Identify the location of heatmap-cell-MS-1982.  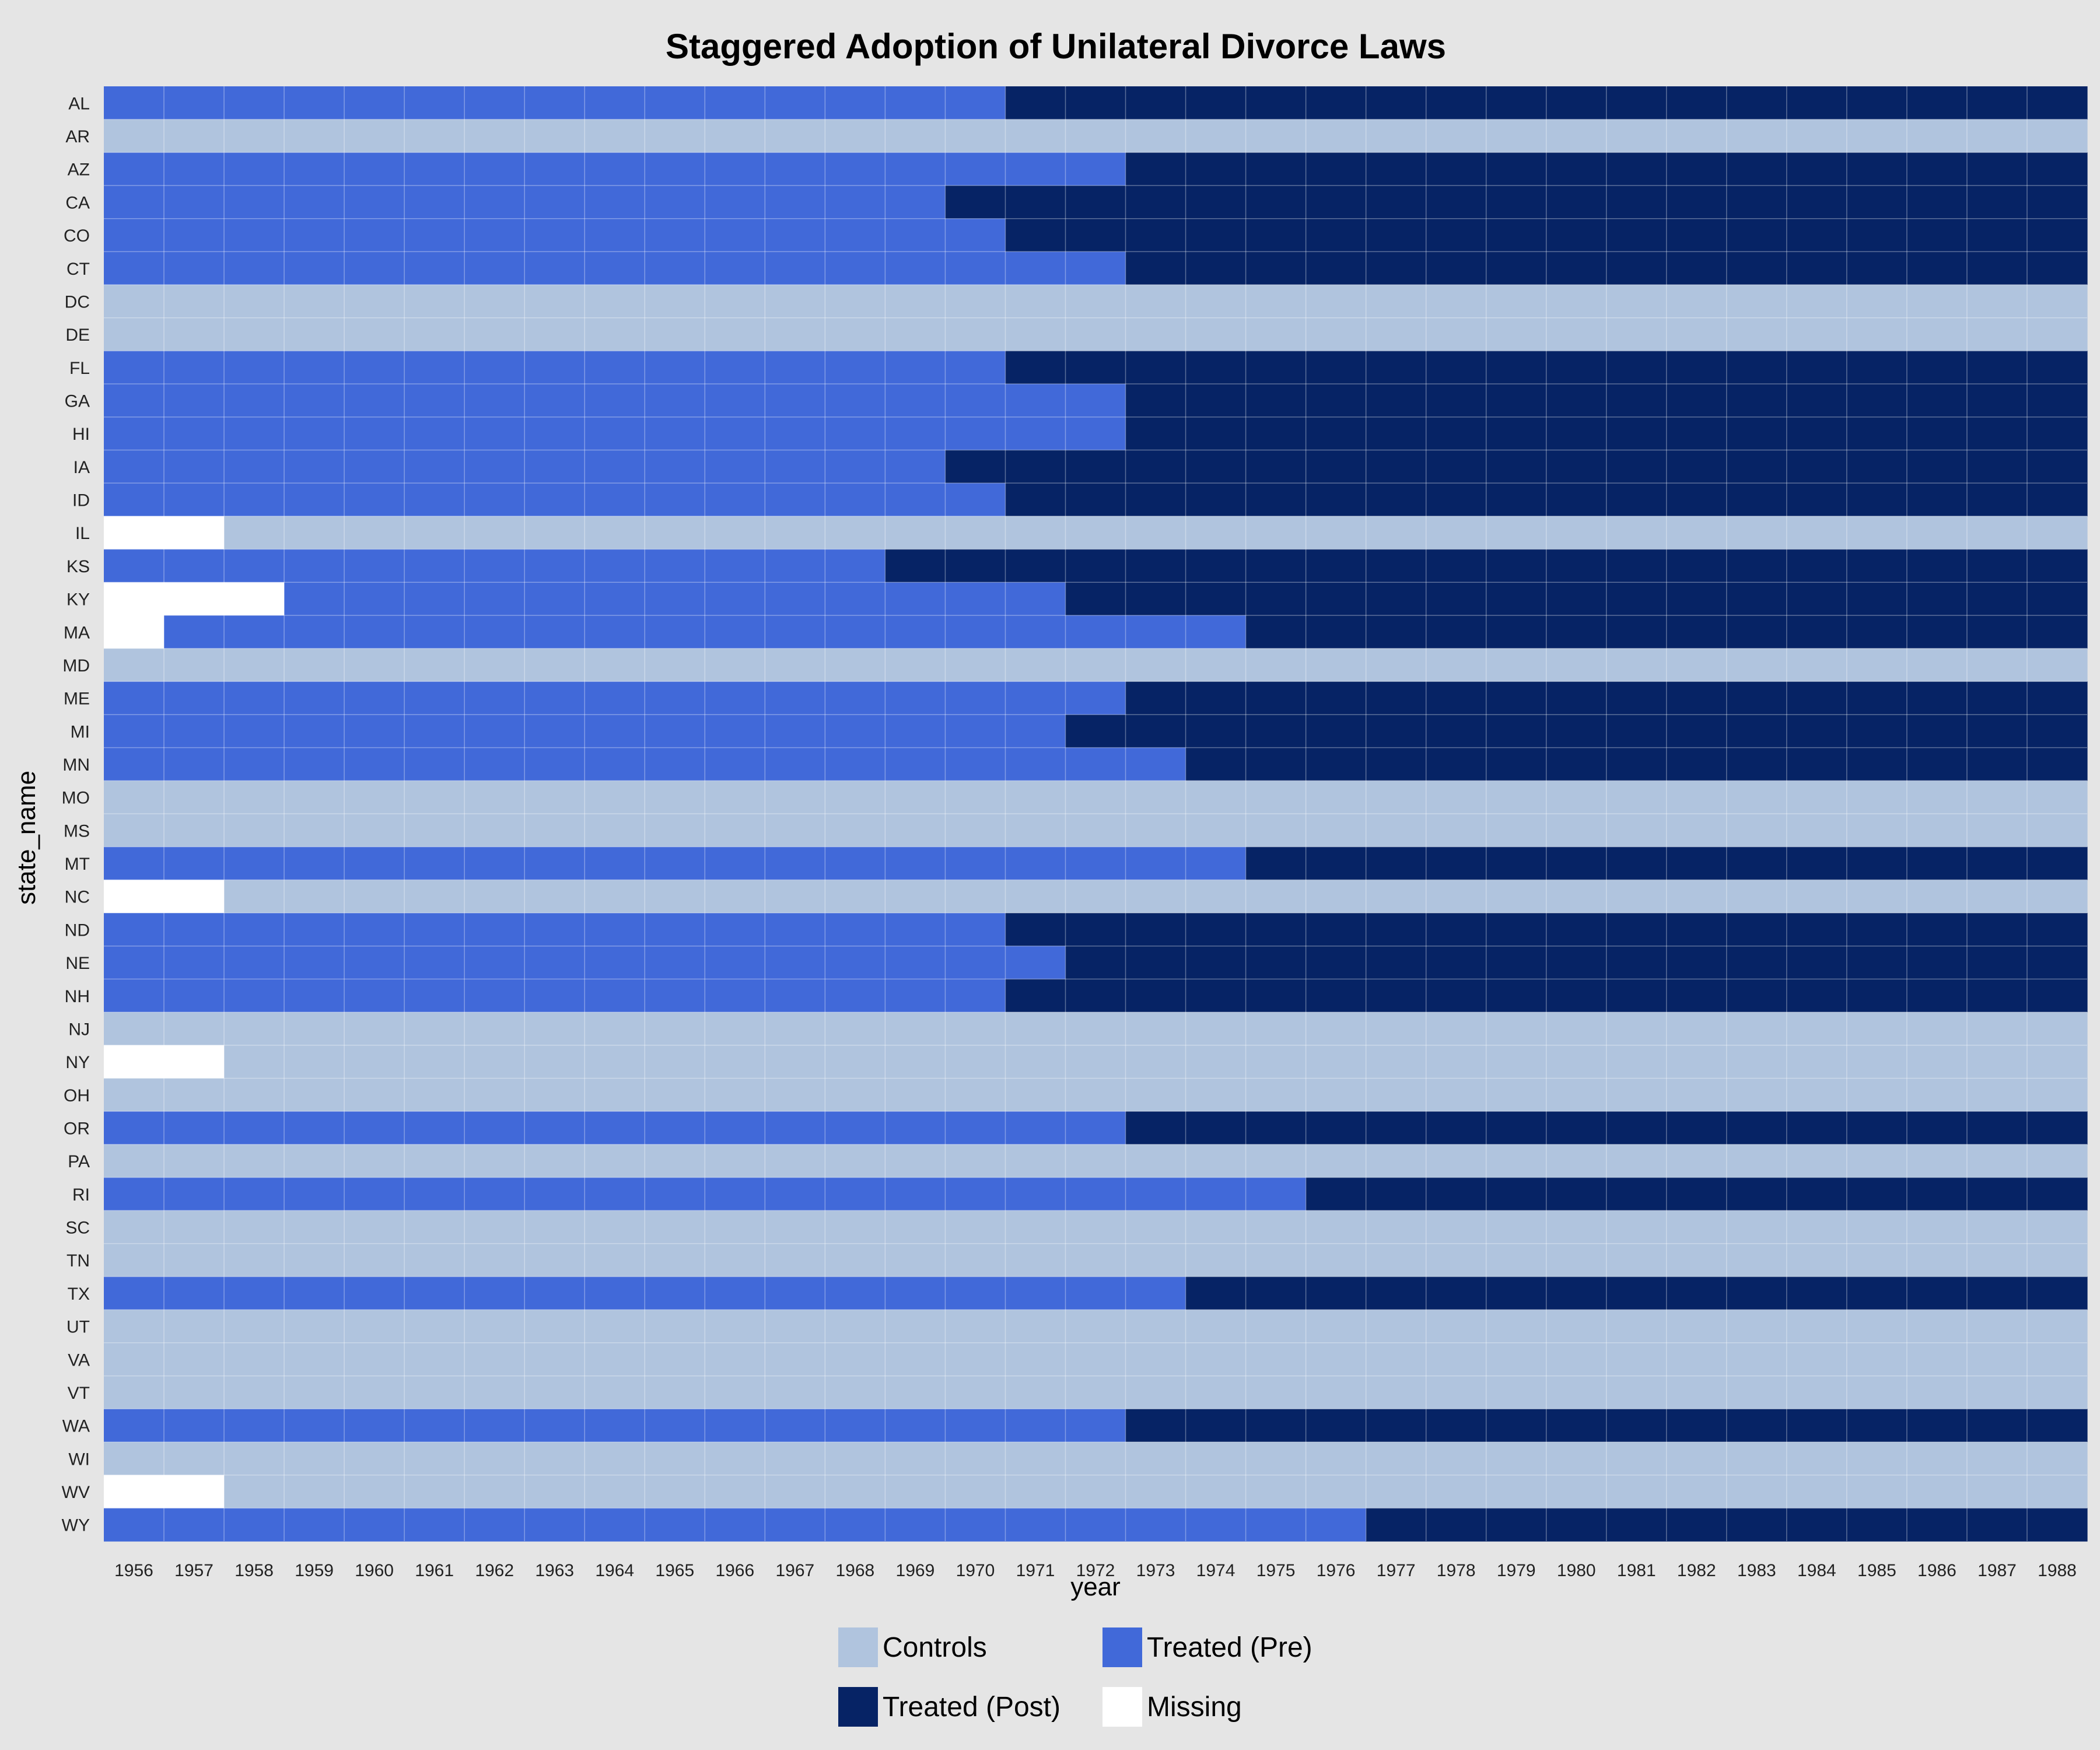
(1696, 831).